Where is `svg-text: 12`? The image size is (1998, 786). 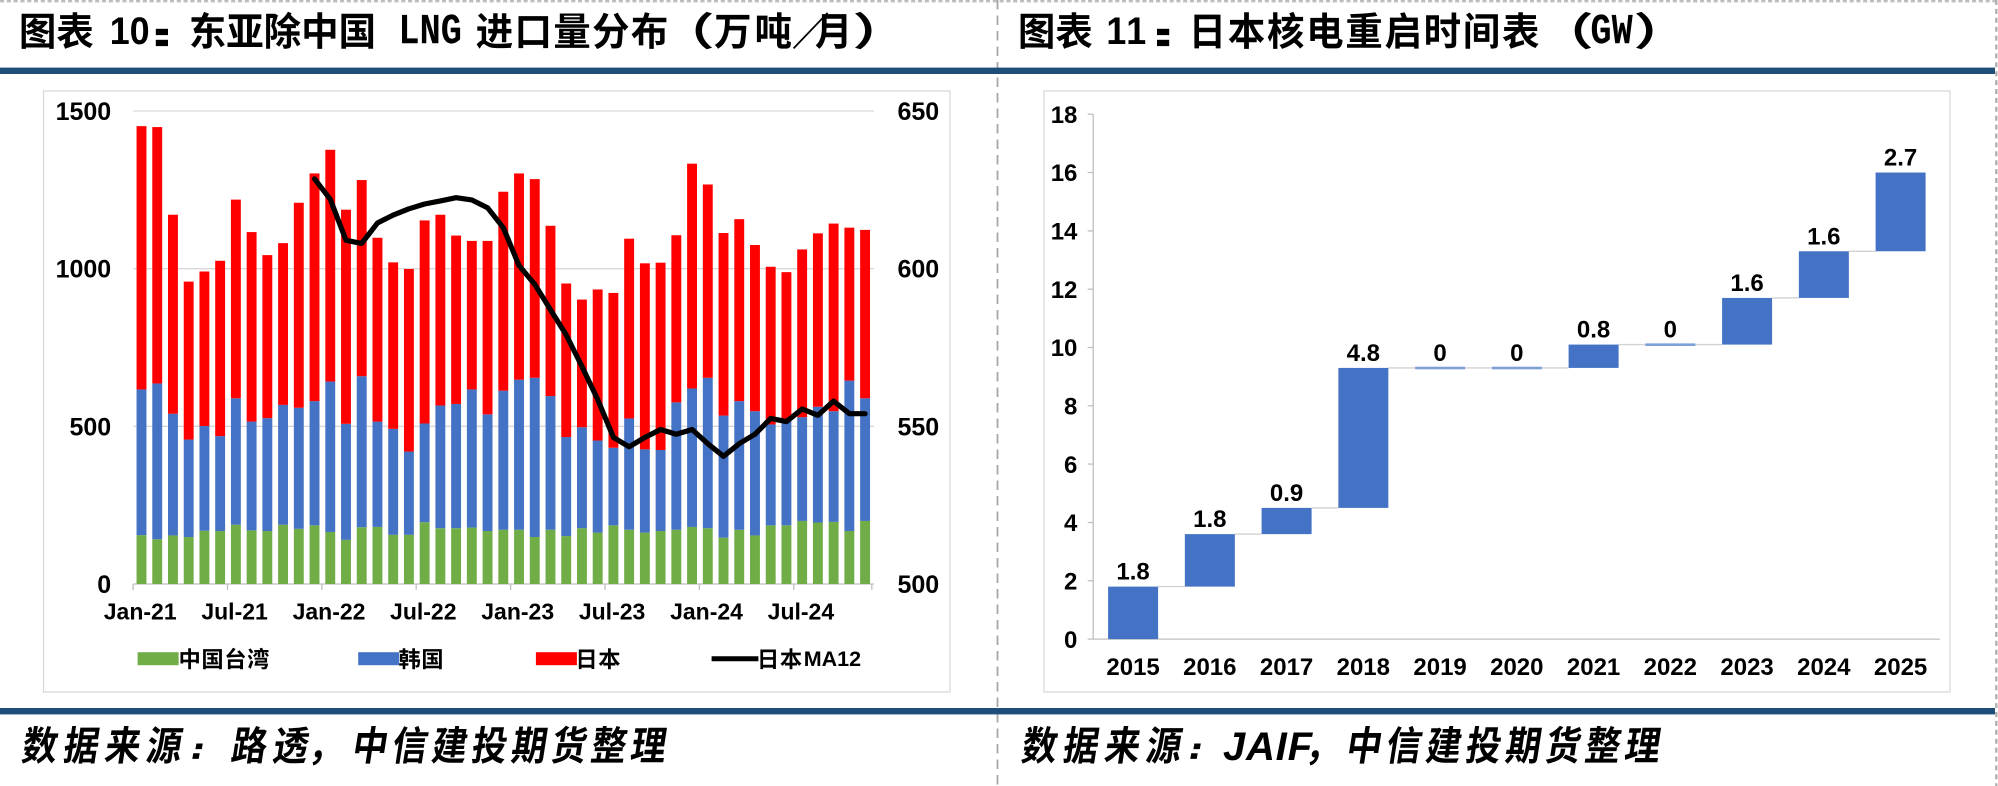 svg-text: 12 is located at coordinates (1064, 290).